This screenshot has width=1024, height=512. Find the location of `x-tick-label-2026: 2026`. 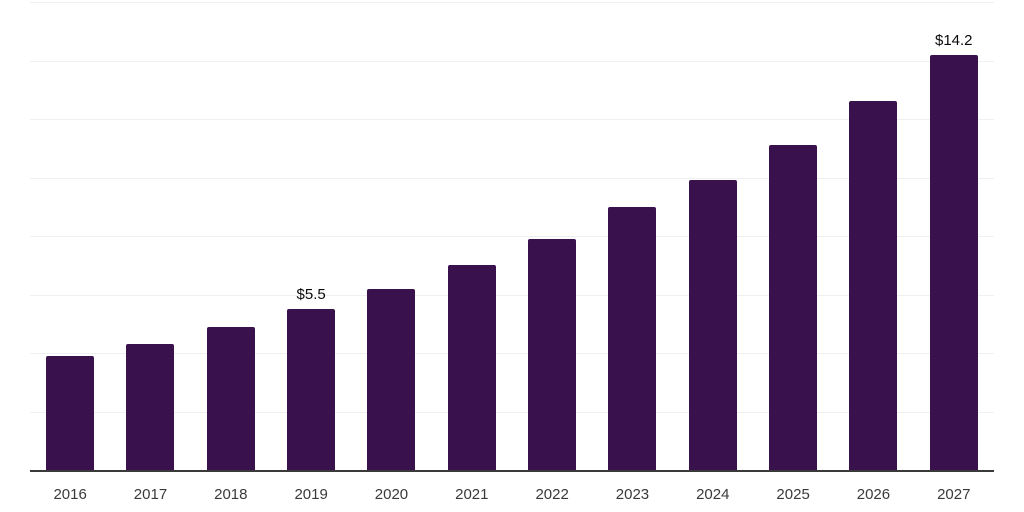

x-tick-label-2026: 2026 is located at coordinates (873, 494).